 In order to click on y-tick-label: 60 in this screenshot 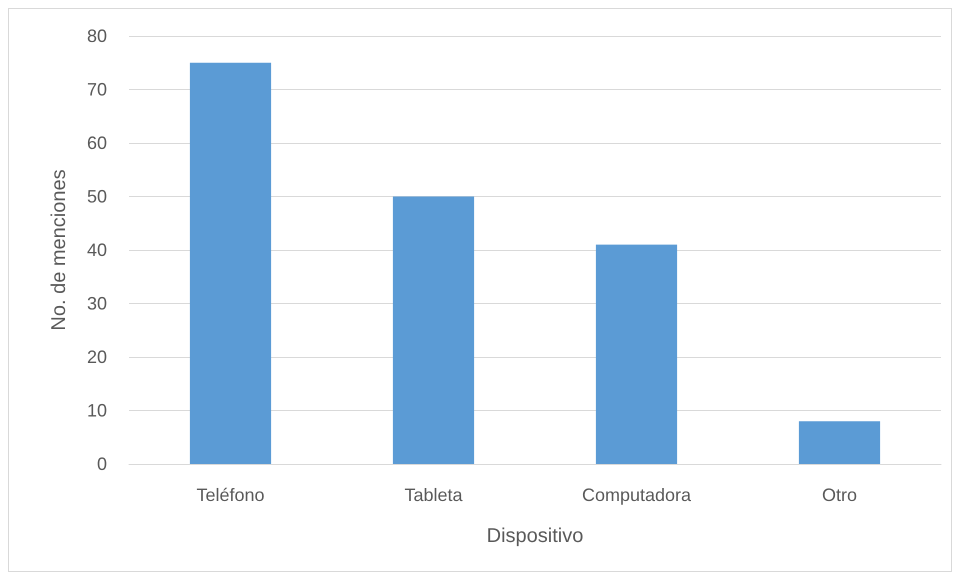, I will do `click(96, 143)`.